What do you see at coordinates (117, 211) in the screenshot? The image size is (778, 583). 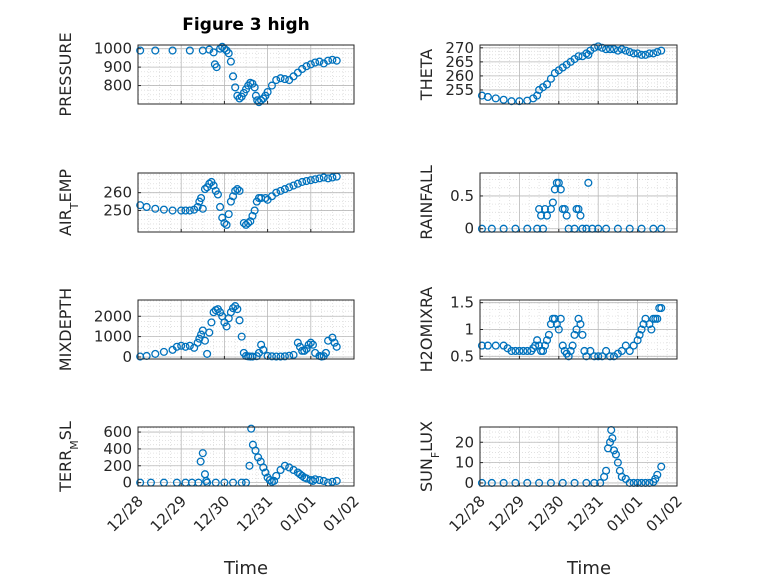 I see `y-tick-label: 250` at bounding box center [117, 211].